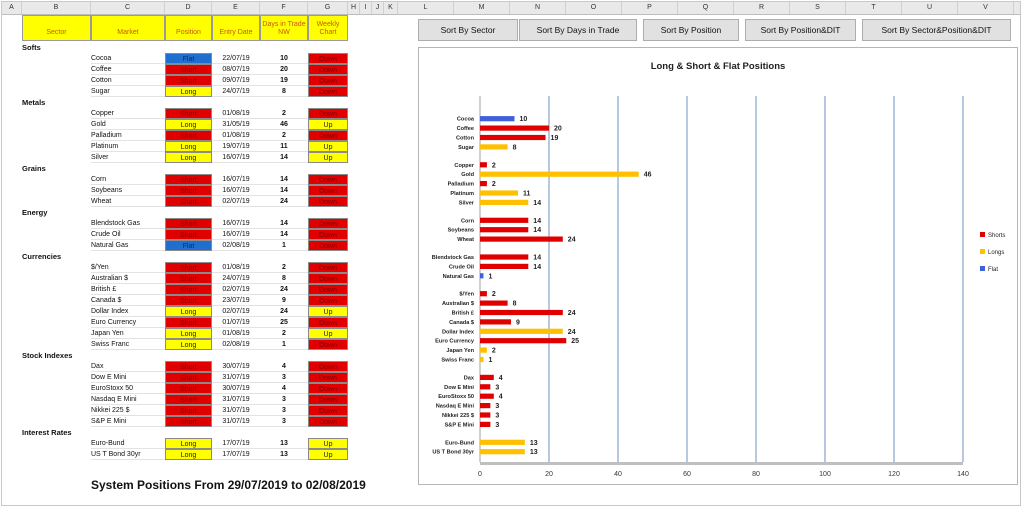  Describe the element at coordinates (128, 8) in the screenshot. I see `column-header-c: C` at that location.